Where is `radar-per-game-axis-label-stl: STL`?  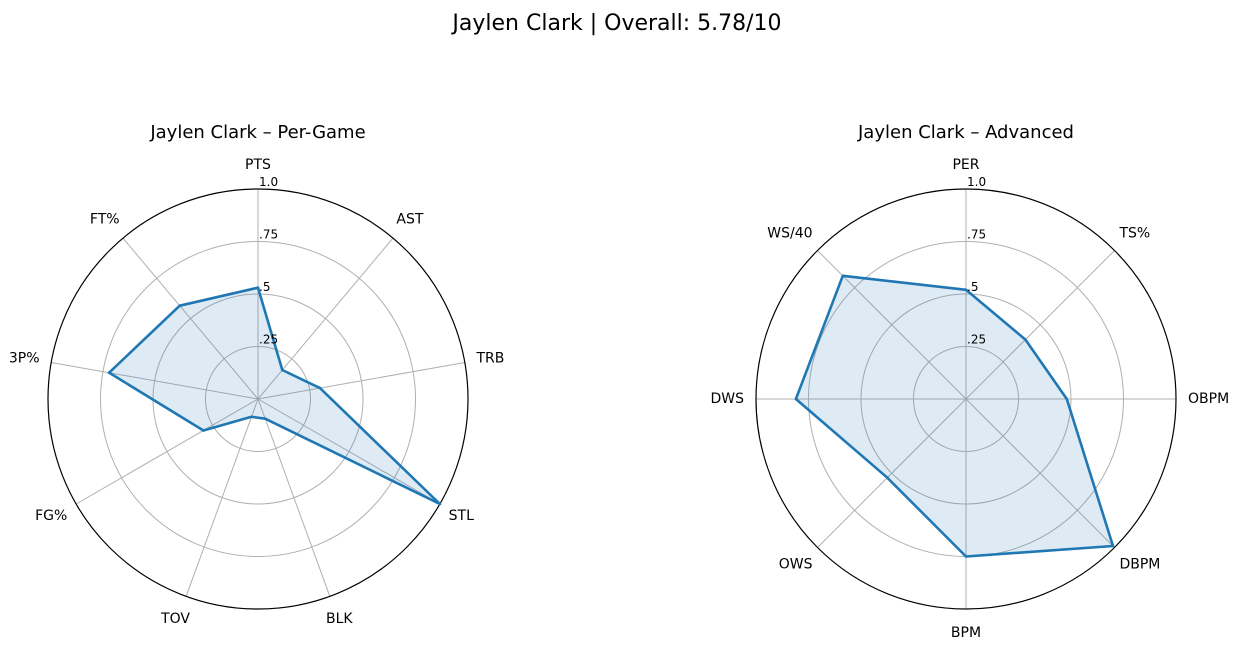 radar-per-game-axis-label-stl: STL is located at coordinates (461, 516).